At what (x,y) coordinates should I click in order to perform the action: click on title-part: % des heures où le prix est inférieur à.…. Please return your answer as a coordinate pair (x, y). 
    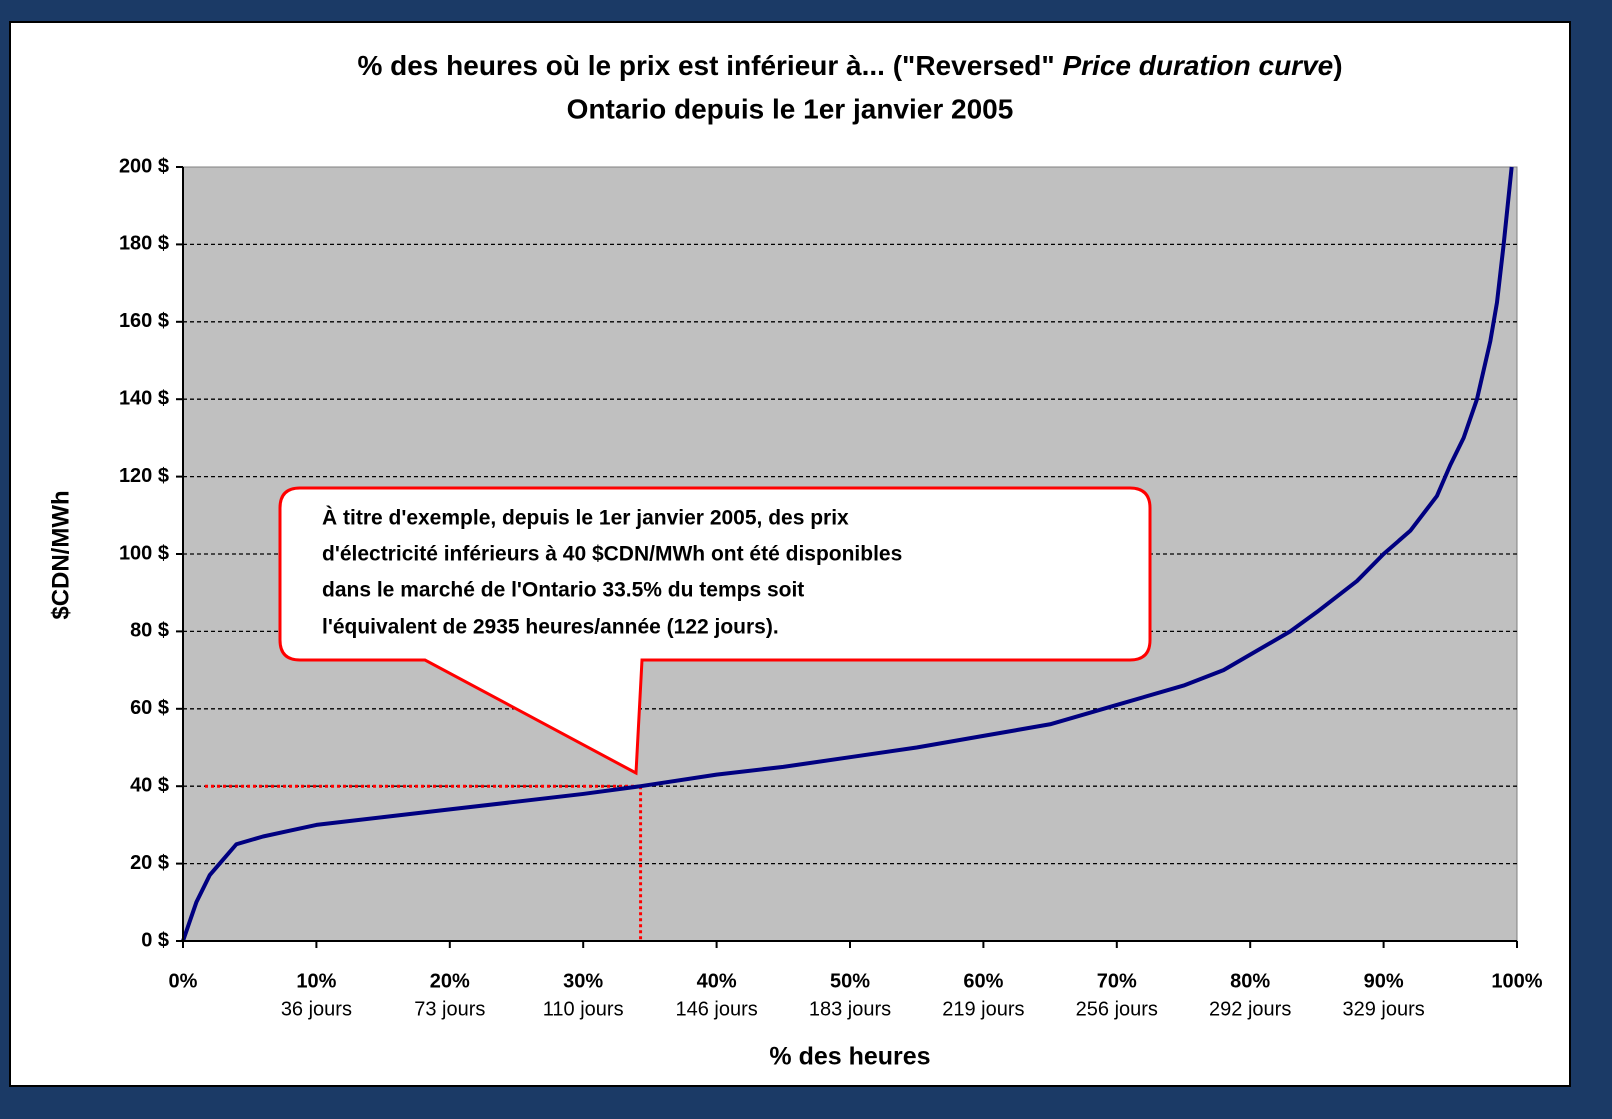
    Looking at the image, I should click on (709, 65).